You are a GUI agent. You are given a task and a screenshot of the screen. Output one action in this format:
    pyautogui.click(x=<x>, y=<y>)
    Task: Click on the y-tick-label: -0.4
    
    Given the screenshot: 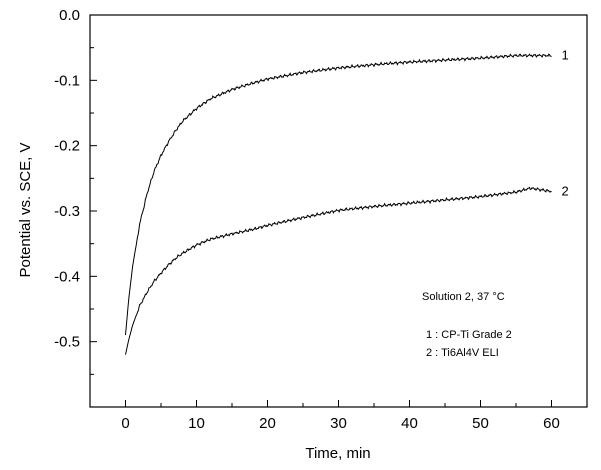 What is the action you would take?
    pyautogui.click(x=67, y=276)
    